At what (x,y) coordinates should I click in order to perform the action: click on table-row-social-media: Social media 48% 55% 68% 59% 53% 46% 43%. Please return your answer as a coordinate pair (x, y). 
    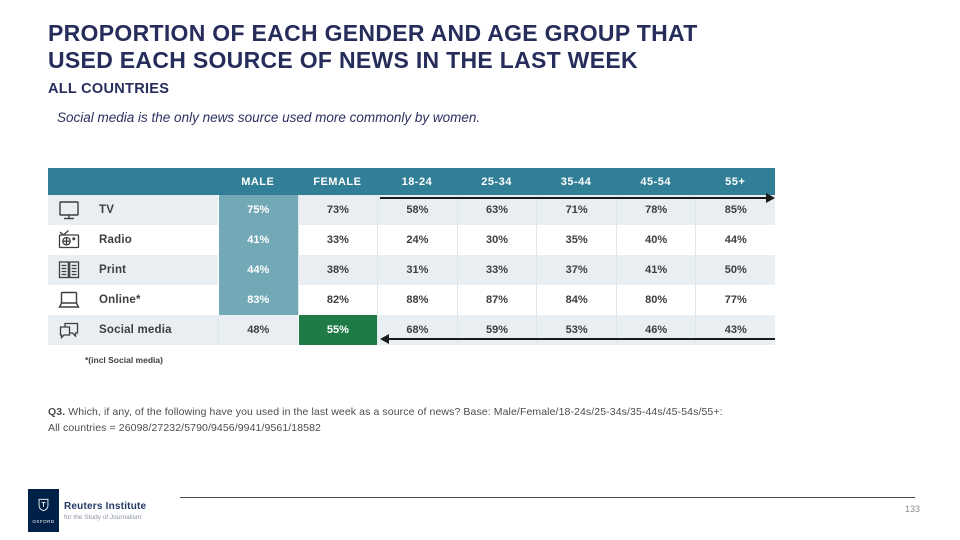
    Looking at the image, I should click on (411, 330).